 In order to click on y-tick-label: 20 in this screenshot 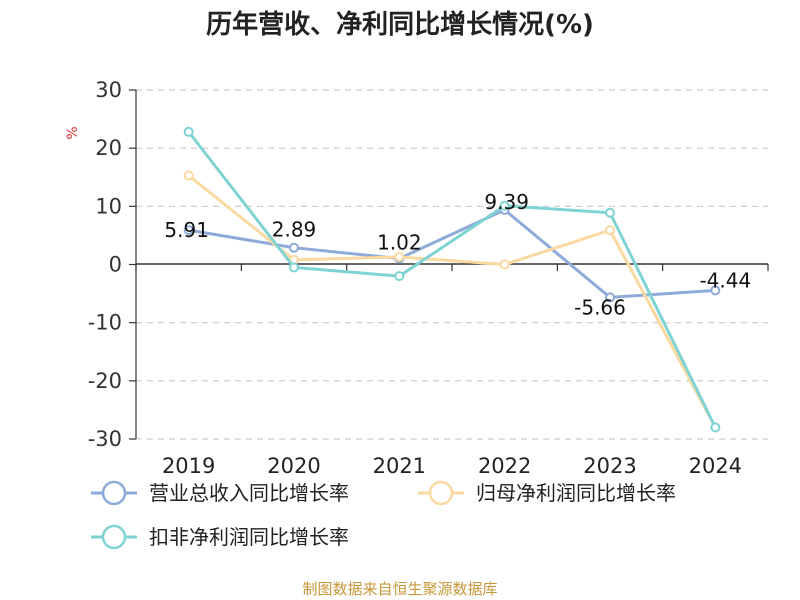, I will do `click(108, 148)`.